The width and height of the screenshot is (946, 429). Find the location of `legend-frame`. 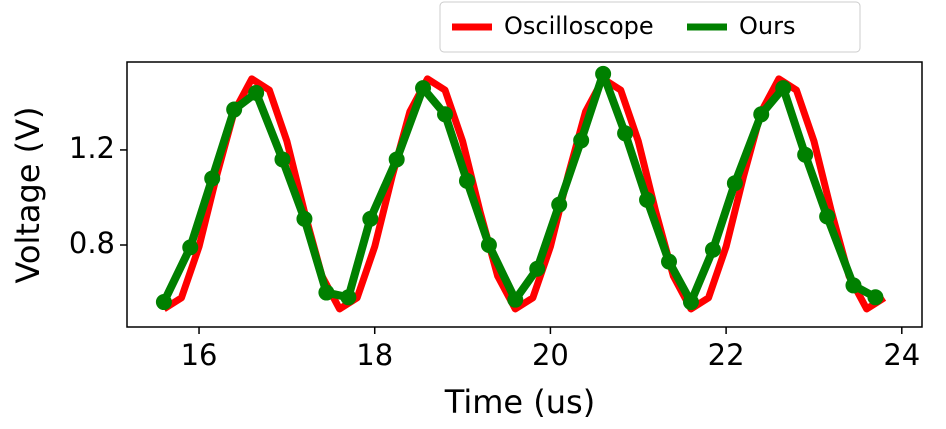

legend-frame is located at coordinates (650, 27).